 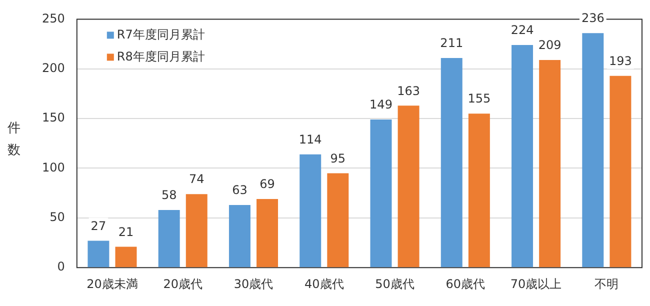 I want to click on data-label: 74, so click(x=196, y=179).